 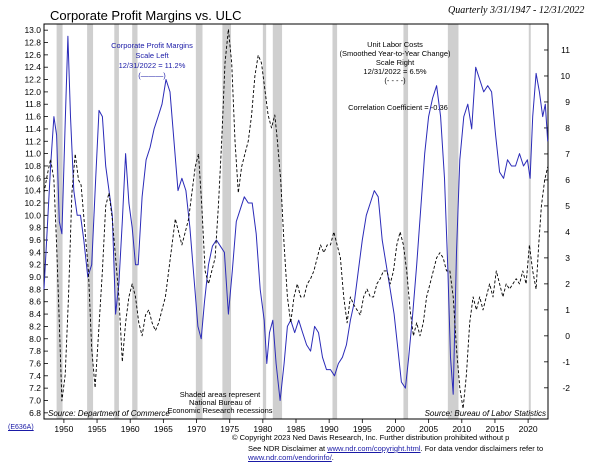 I want to click on left-tick-label-25: 11.8, so click(x=33, y=104).